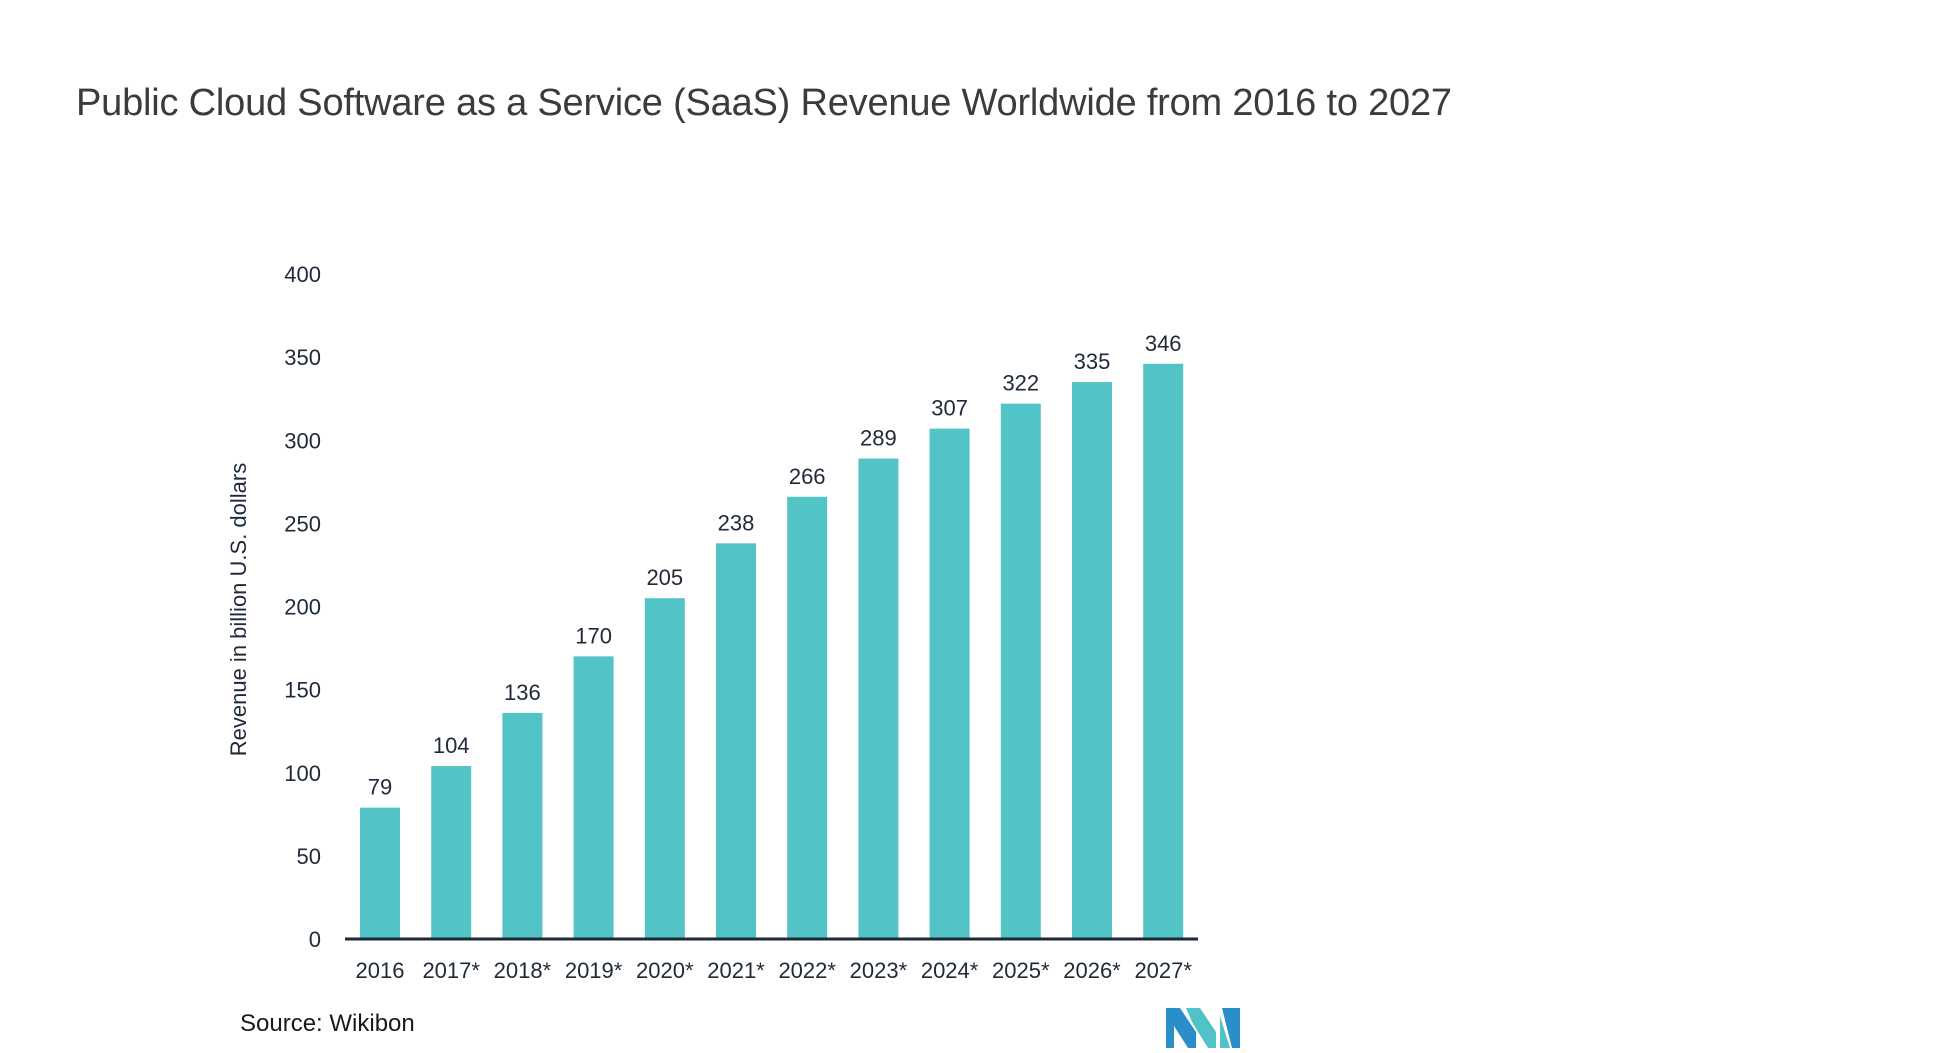 This screenshot has height=1053, width=1951. Describe the element at coordinates (1203, 1028) in the screenshot. I see `company-logo-icon` at that location.